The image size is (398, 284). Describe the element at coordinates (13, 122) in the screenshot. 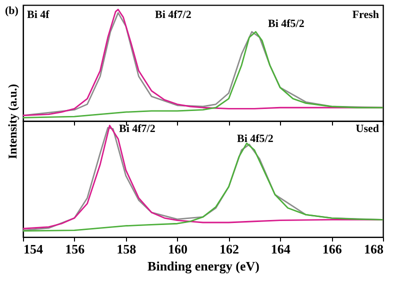

I see `y-axis-title: Intensity (a.u.)` at that location.